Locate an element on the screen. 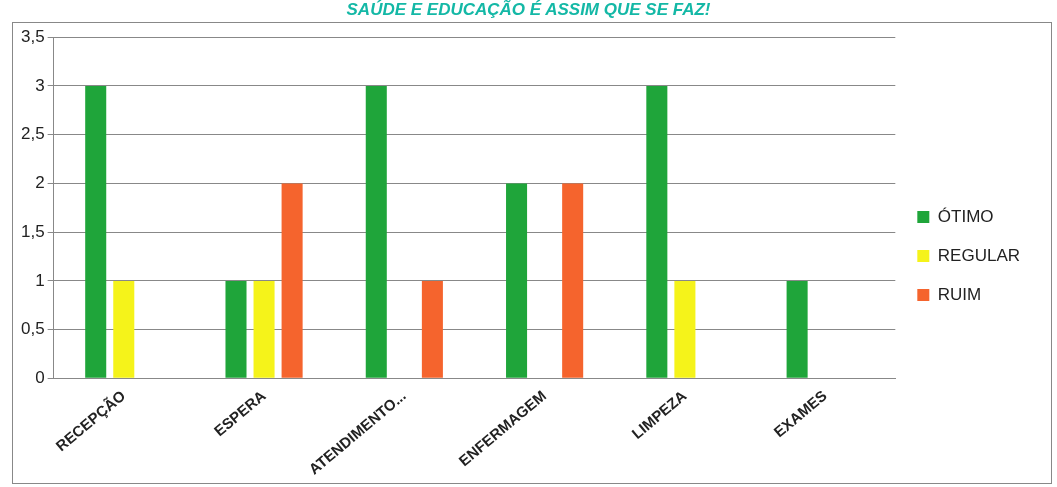  legend-label: ÓTIMO is located at coordinates (965, 216).